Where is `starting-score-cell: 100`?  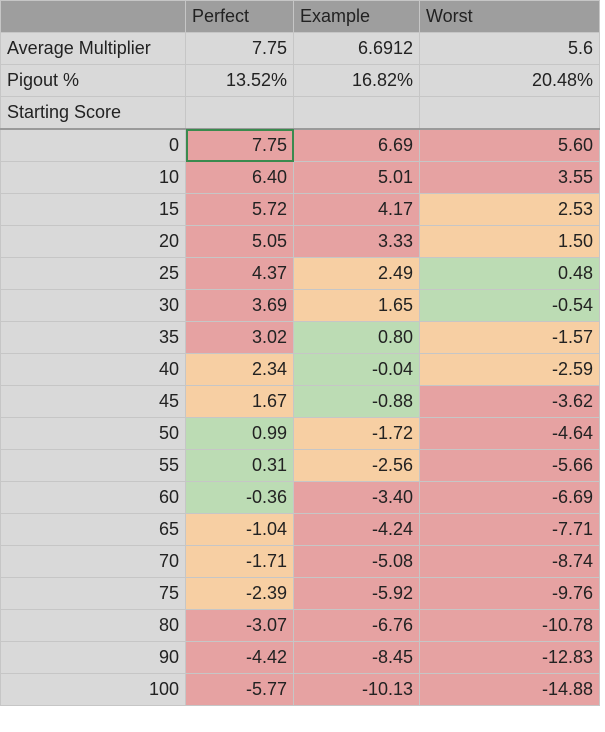 starting-score-cell: 100 is located at coordinates (93, 689).